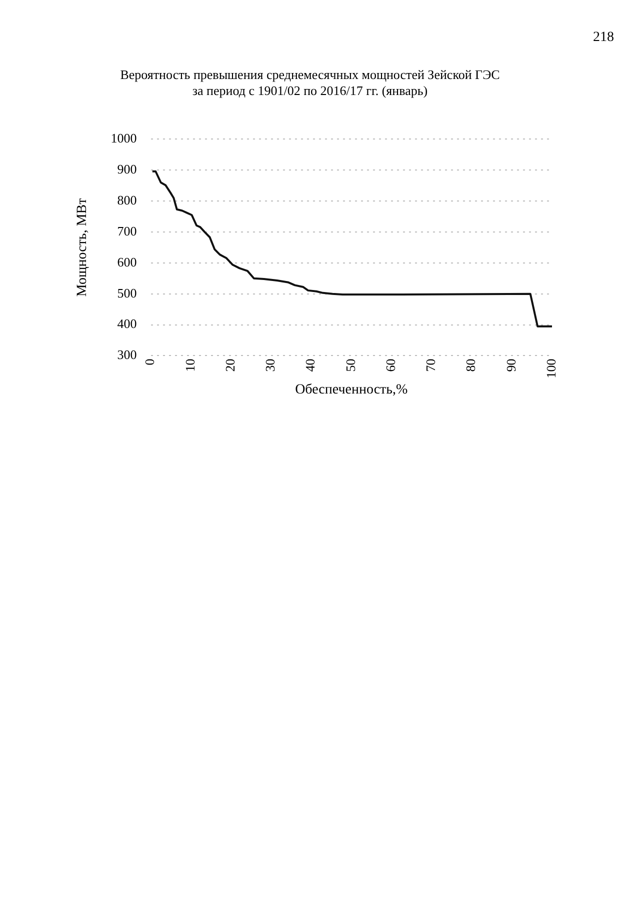  Describe the element at coordinates (127, 230) in the screenshot. I see `y-tick-label: 700` at that location.